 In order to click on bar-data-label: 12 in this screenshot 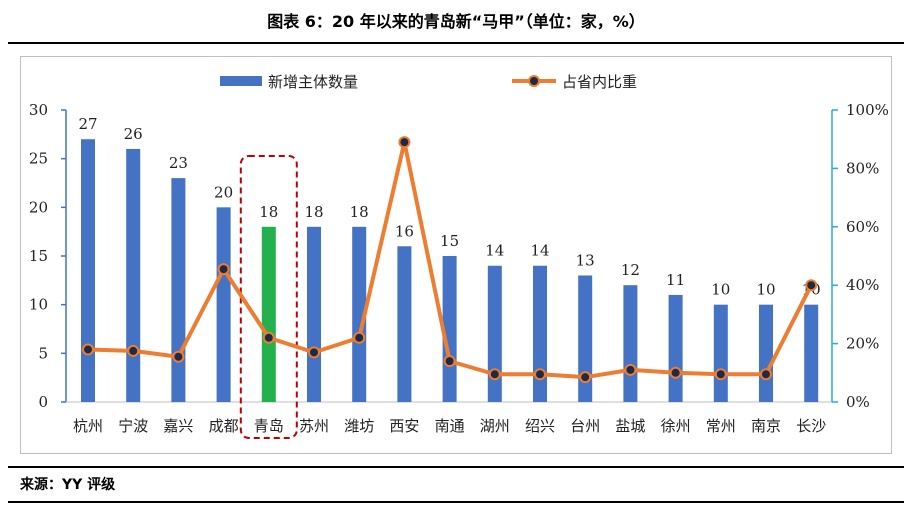, I will do `click(630, 270)`.